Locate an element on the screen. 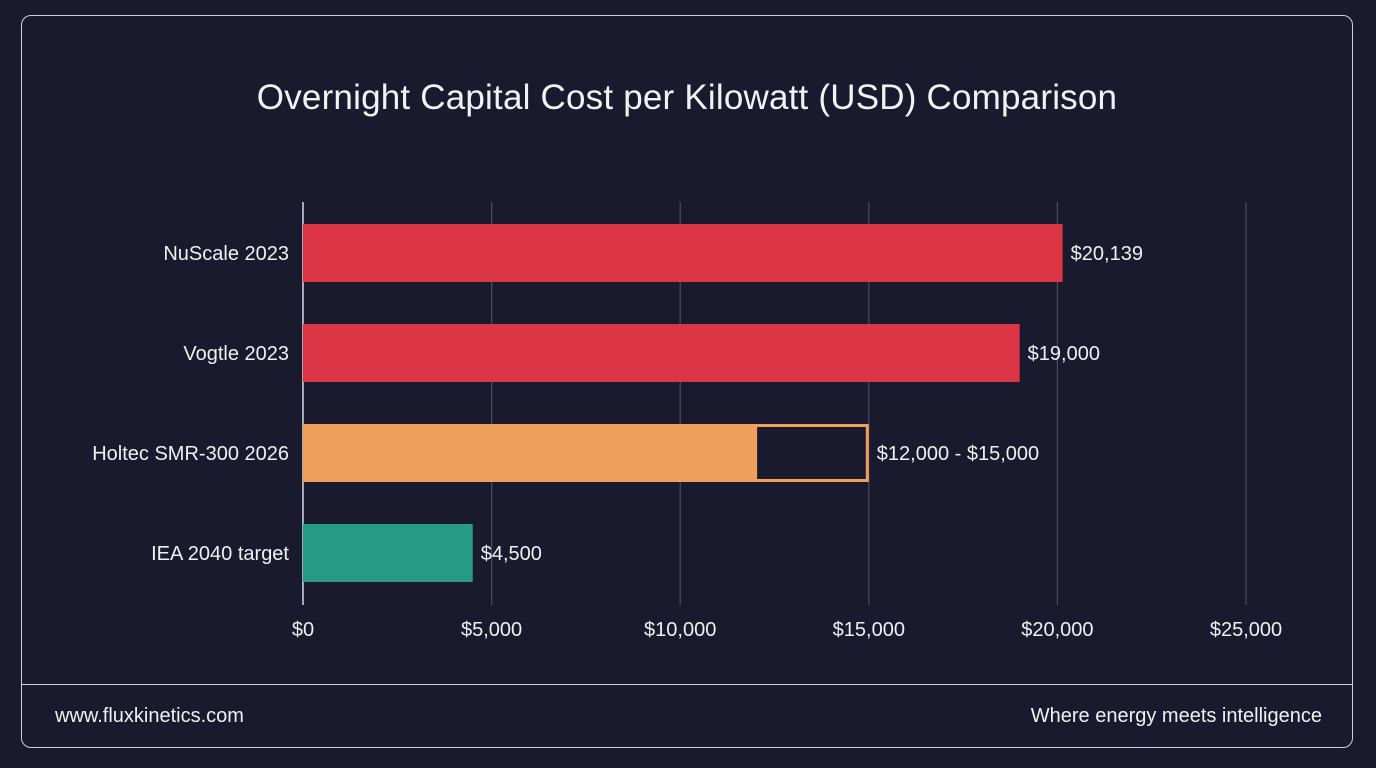  category-label-0: NuScale 2023 is located at coordinates (226, 254).